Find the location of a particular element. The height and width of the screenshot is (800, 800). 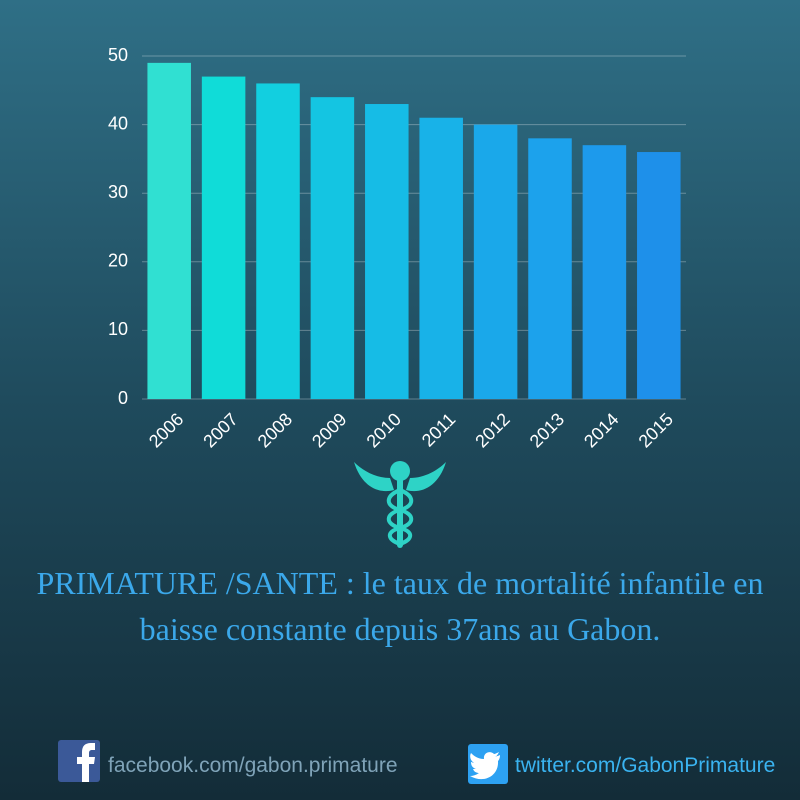

y-tick-label: 50 is located at coordinates (118, 55).